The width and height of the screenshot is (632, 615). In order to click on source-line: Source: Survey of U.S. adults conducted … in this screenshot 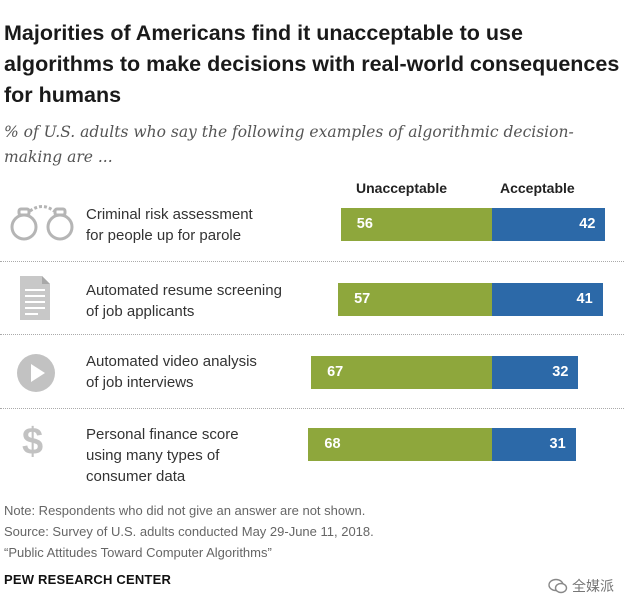, I will do `click(189, 531)`.